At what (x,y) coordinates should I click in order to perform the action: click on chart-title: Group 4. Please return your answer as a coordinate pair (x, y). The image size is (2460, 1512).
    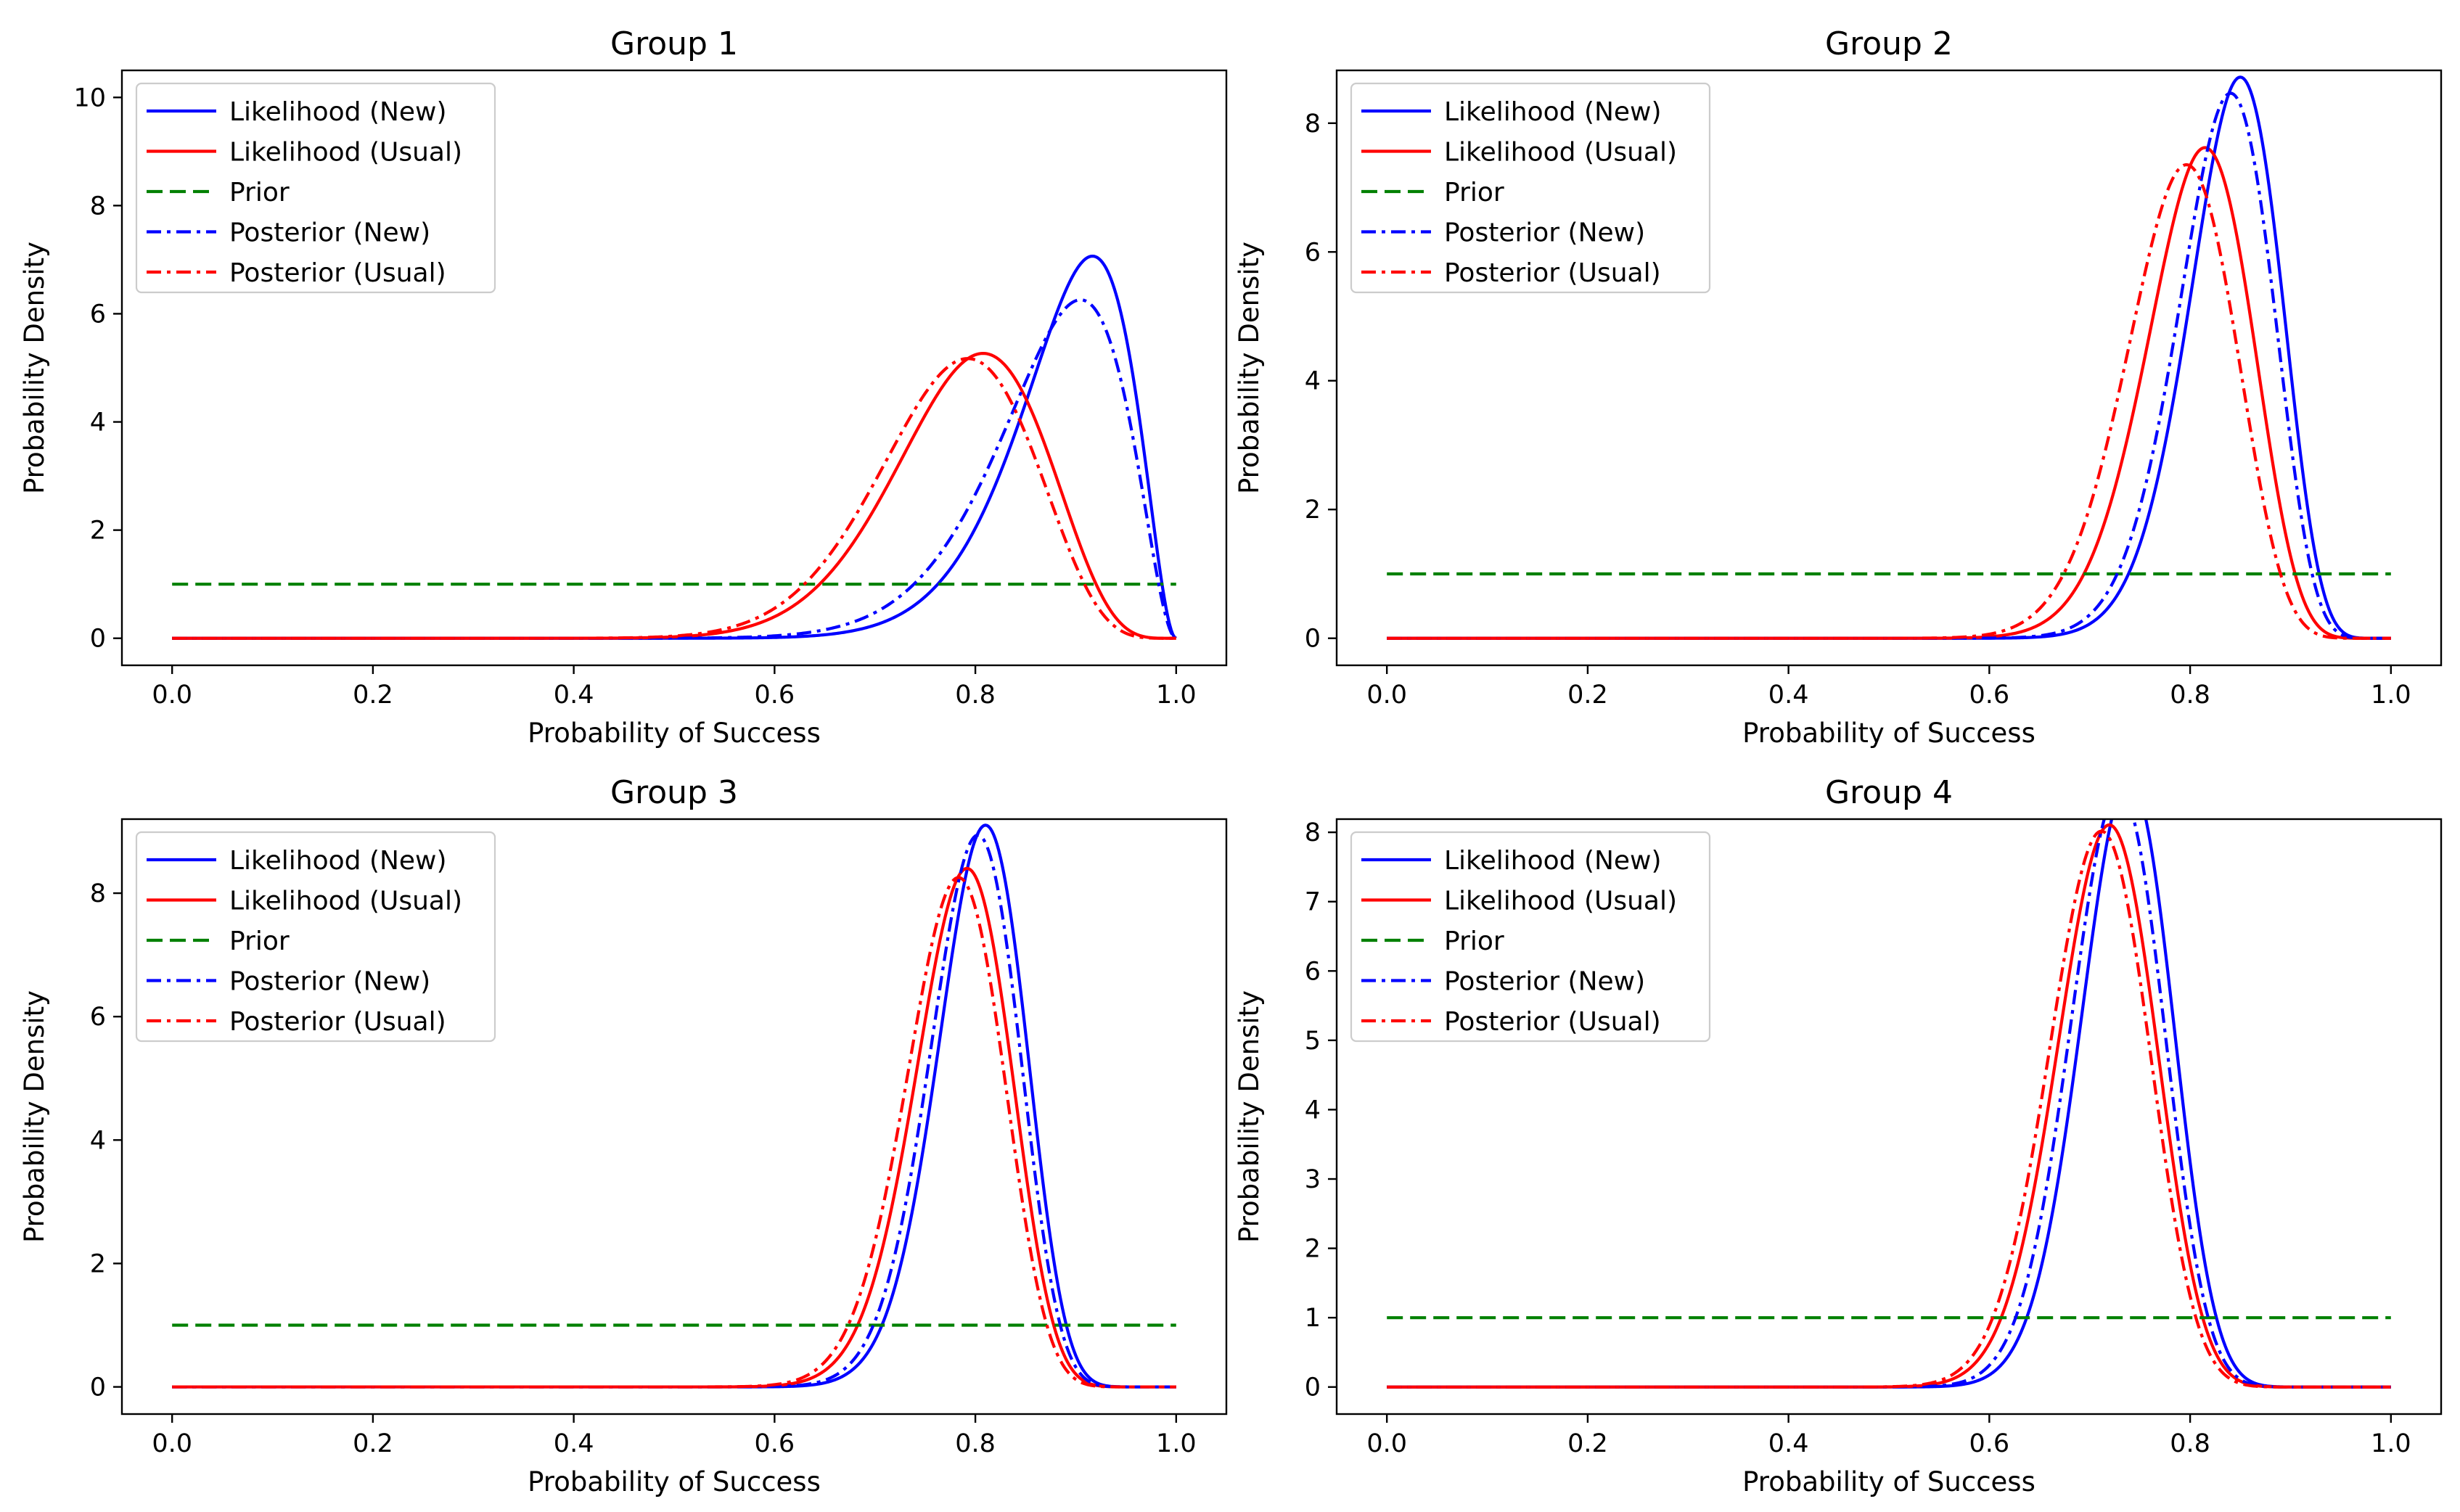
    Looking at the image, I should click on (1889, 793).